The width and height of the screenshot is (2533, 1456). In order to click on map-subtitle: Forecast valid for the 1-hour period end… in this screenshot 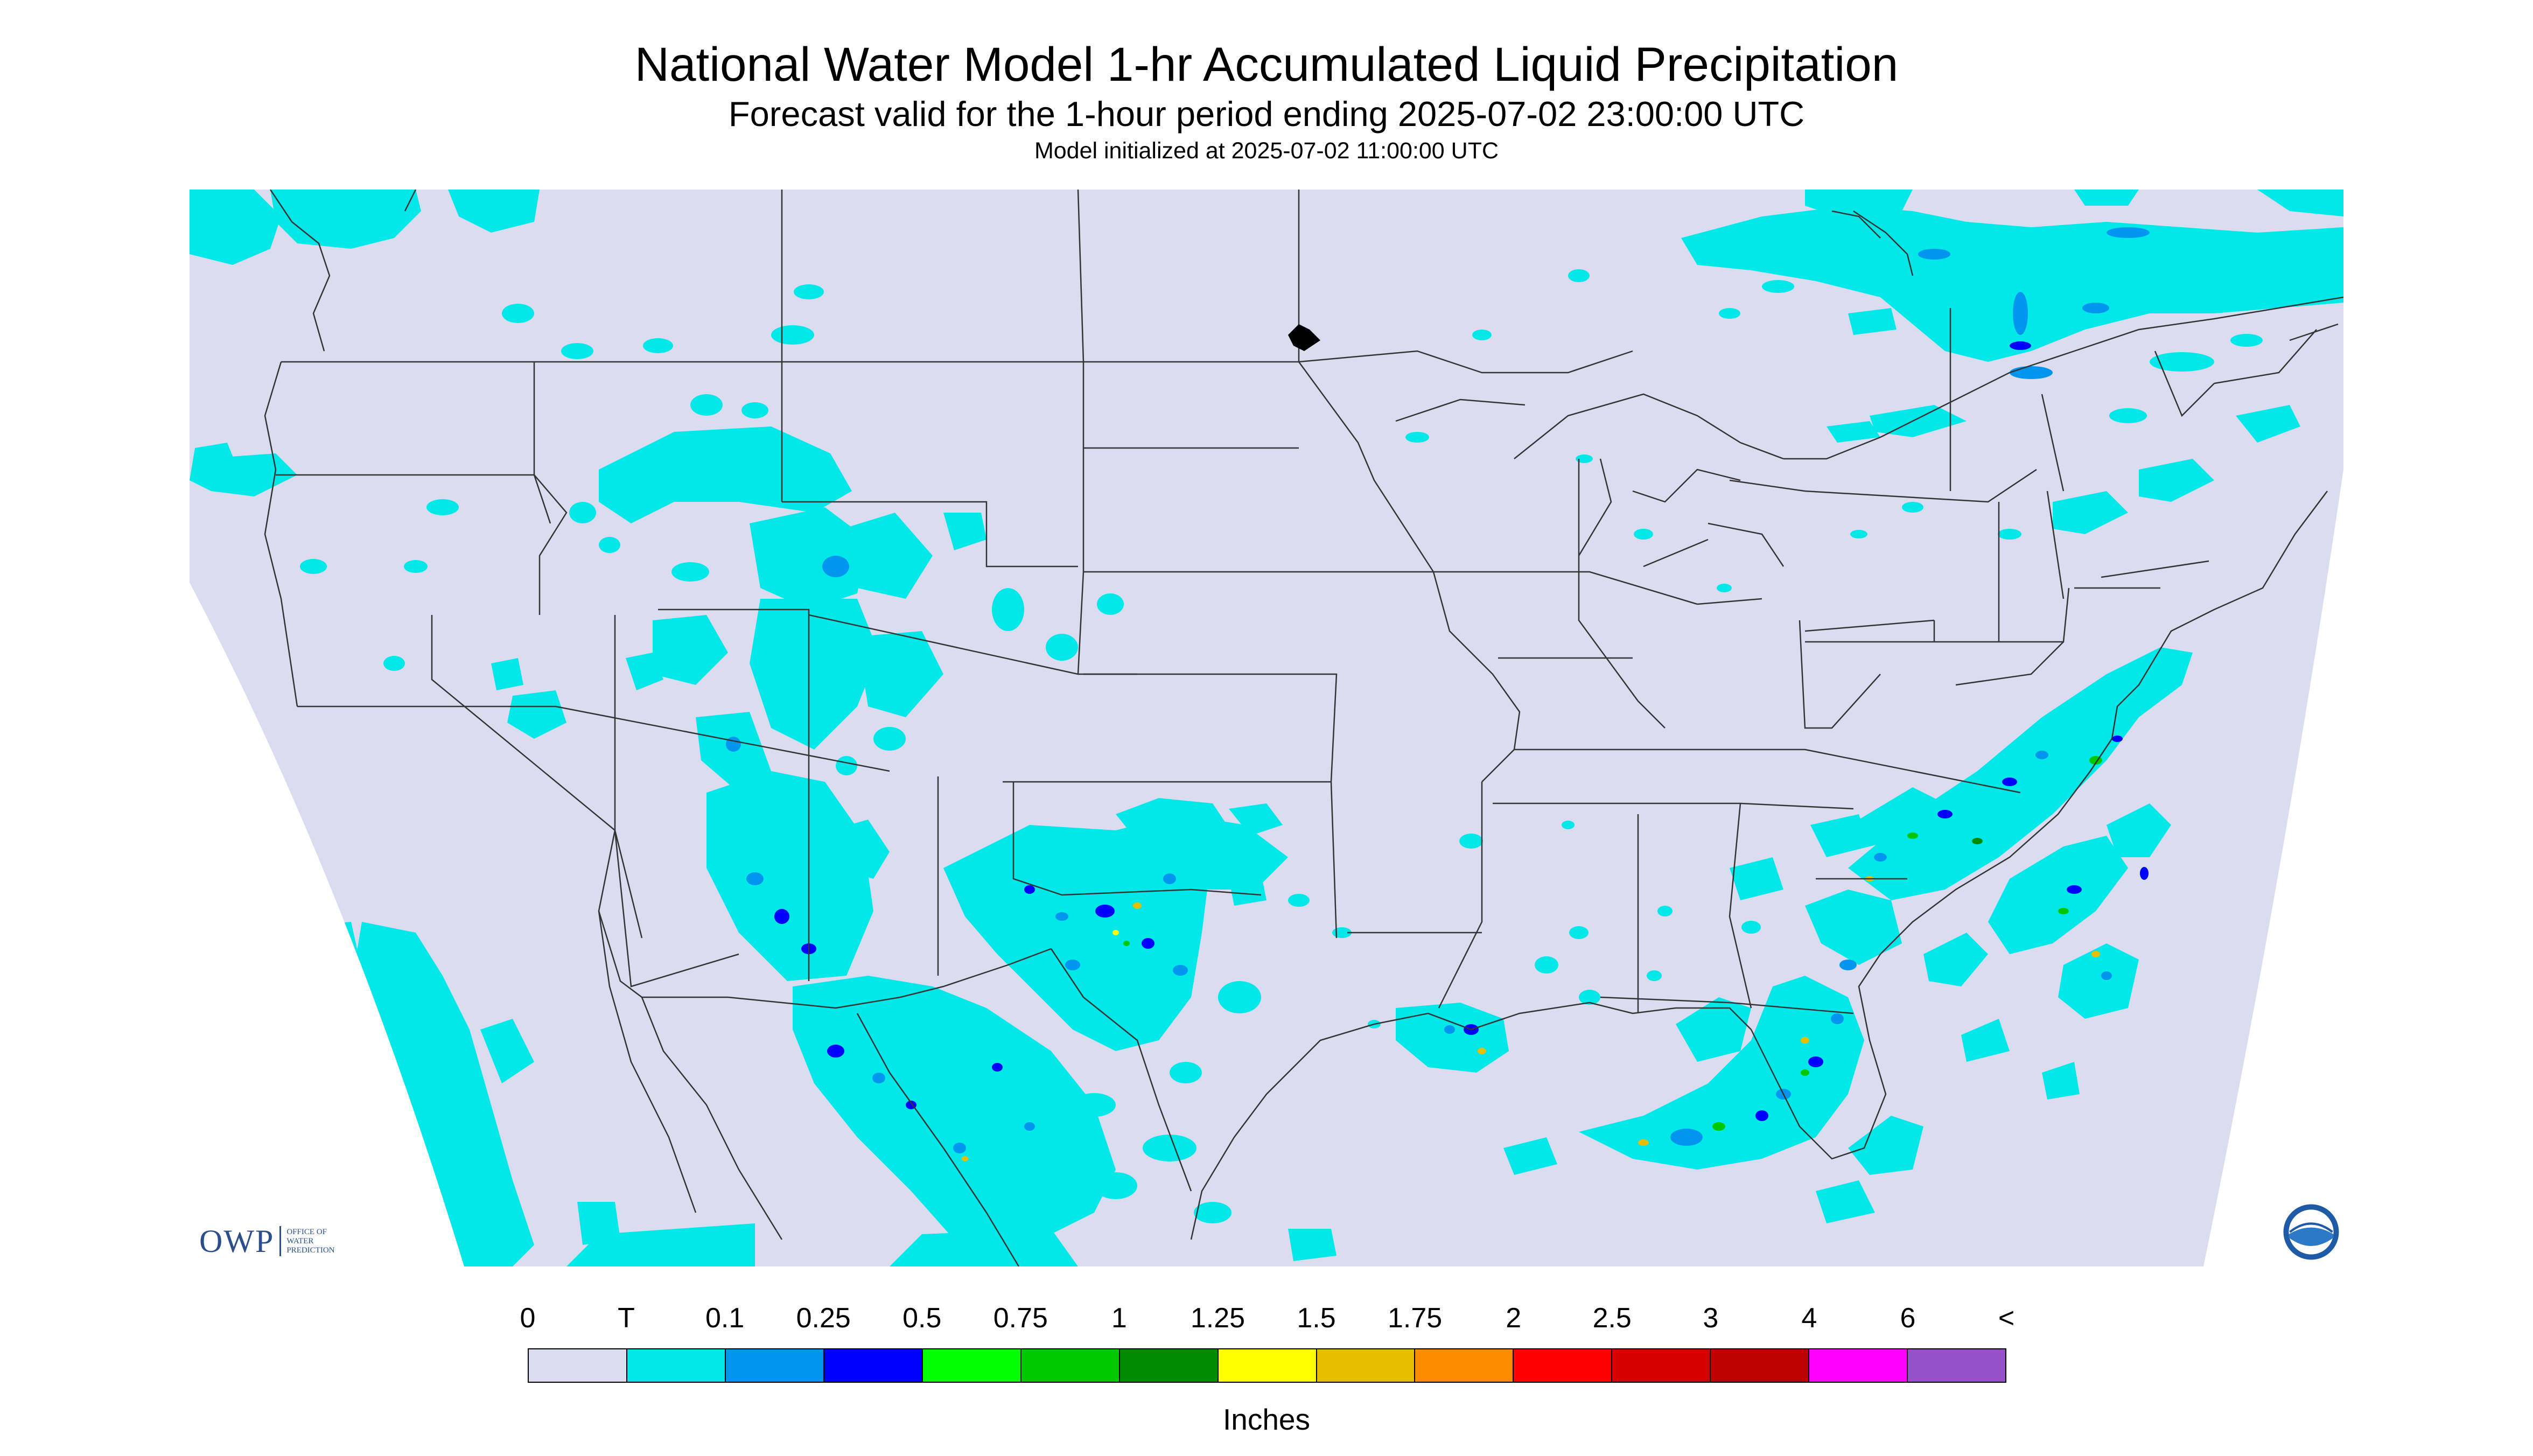, I will do `click(1266, 114)`.